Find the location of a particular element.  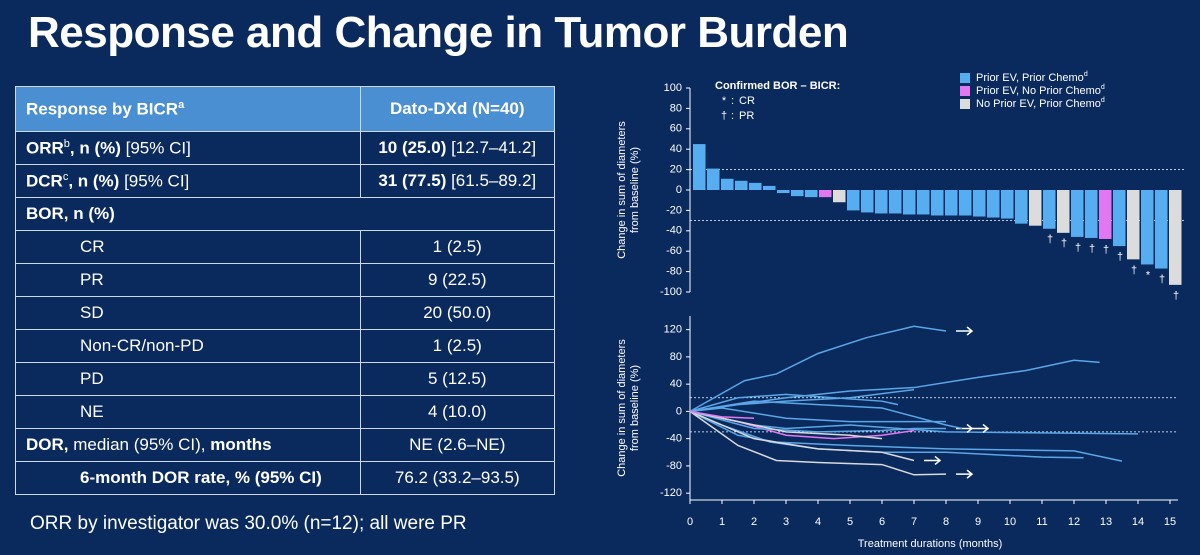

y-tick-label: -80 is located at coordinates (674, 466).